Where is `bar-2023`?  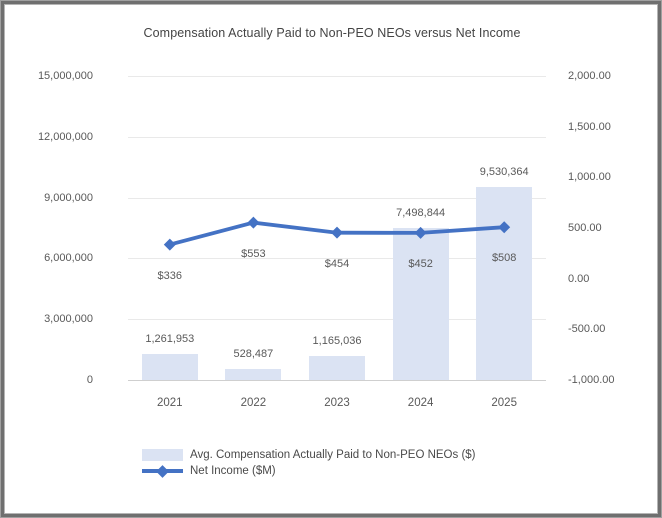
bar-2023 is located at coordinates (337, 368).